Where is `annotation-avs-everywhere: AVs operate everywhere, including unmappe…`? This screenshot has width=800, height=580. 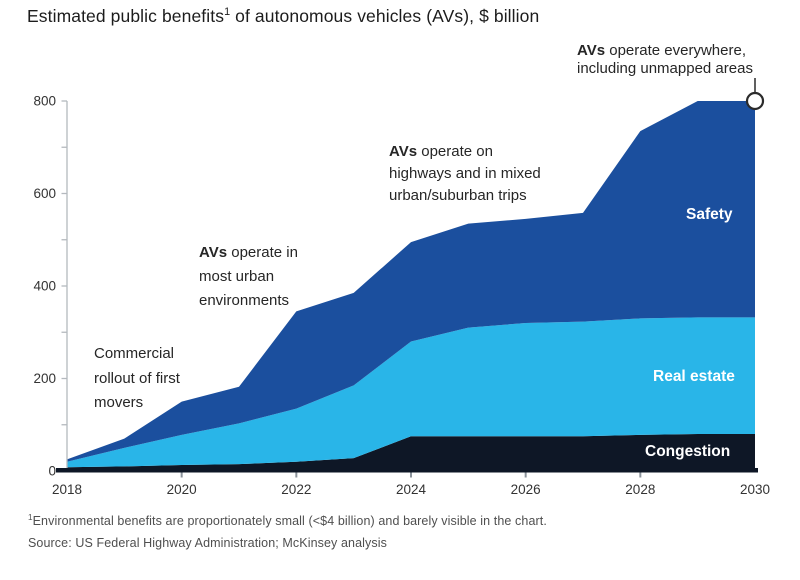
annotation-avs-everywhere: AVs operate everywhere, including unmappe… is located at coordinates (665, 59).